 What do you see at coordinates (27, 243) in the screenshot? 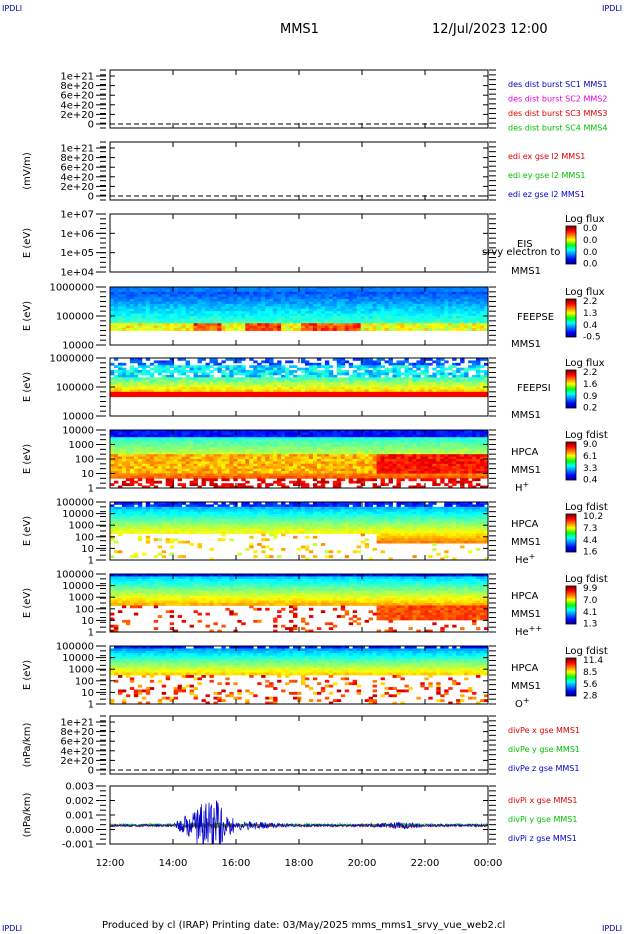
I see `p3-ylabel: E (eV)` at bounding box center [27, 243].